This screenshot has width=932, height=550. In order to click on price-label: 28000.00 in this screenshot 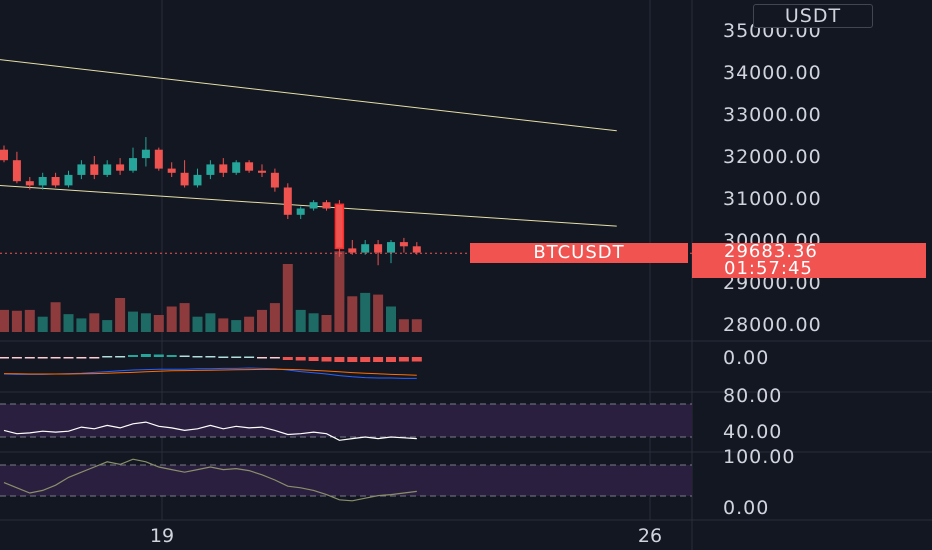, I will do `click(772, 325)`.